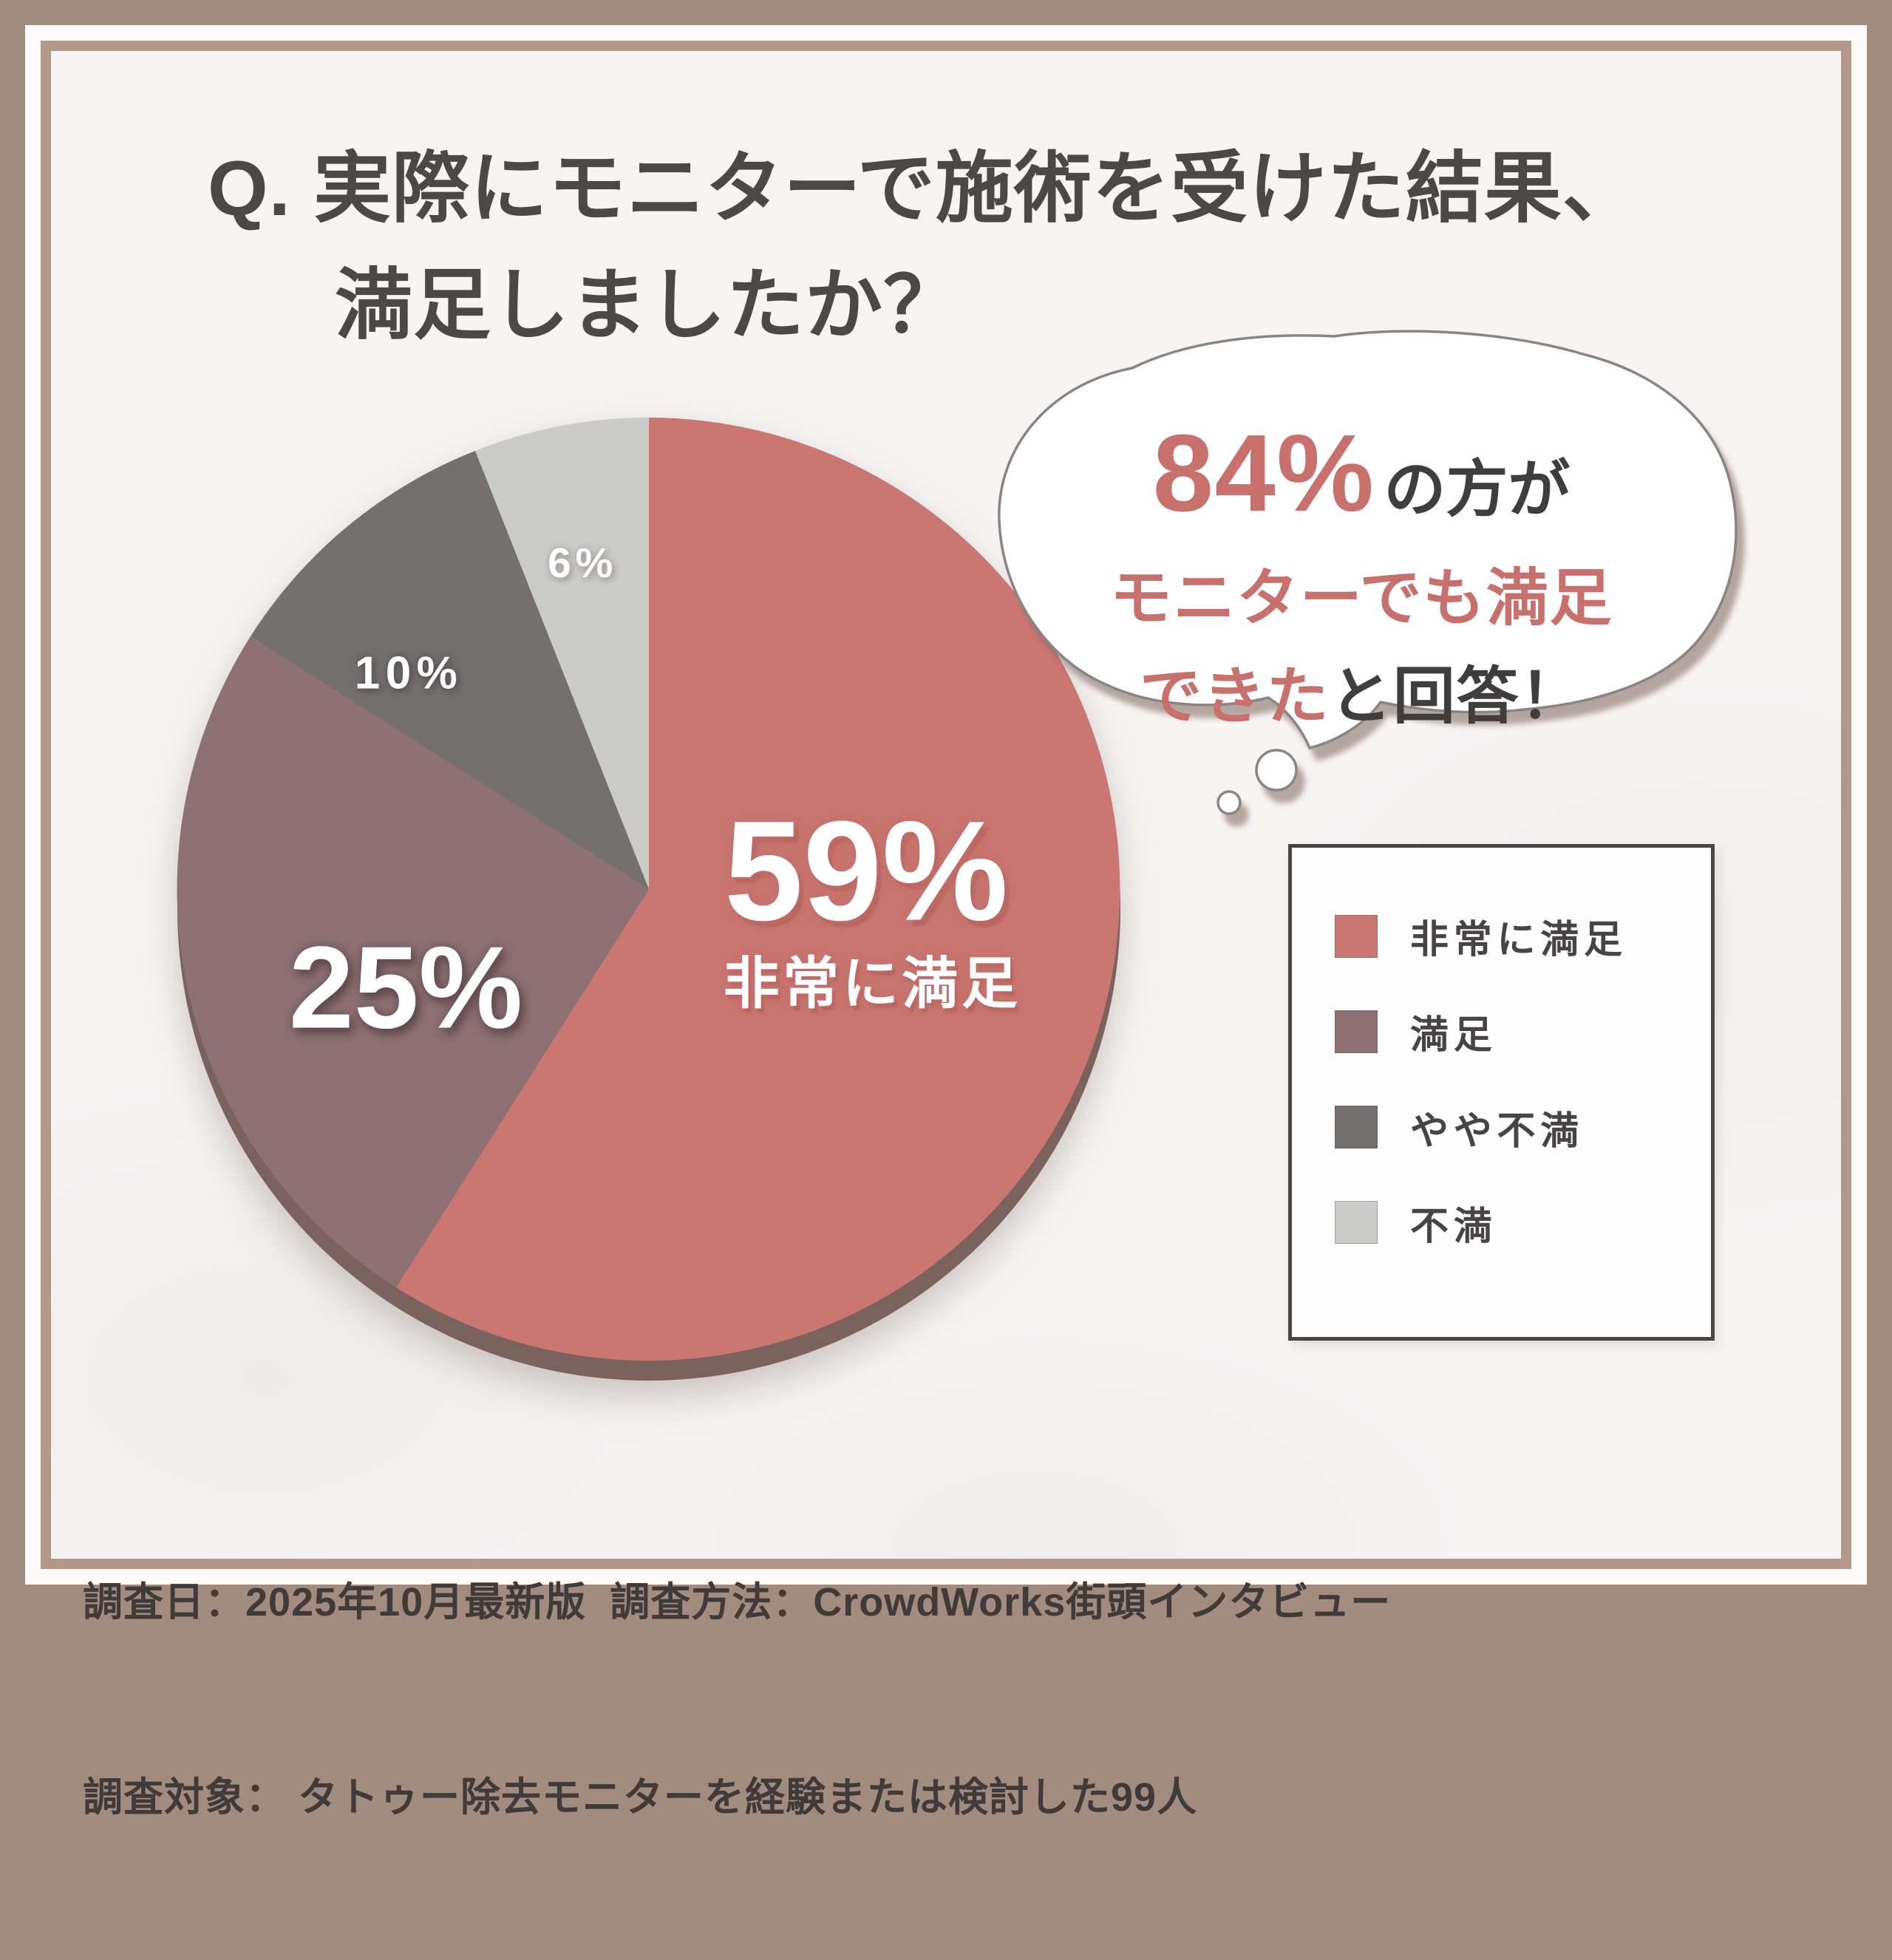 This screenshot has height=1960, width=1892. I want to click on title-line-2: 満足しましたか？, so click(648, 306).